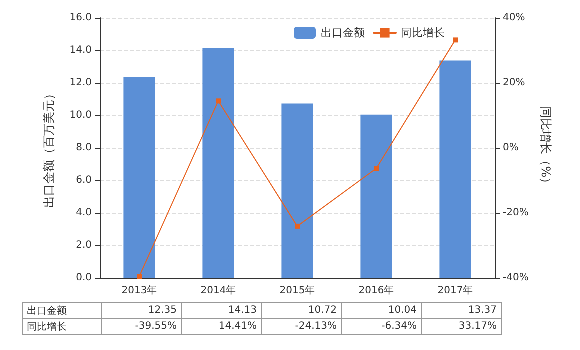 This screenshot has width=580, height=350. I want to click on y-tick-label: 12.0, so click(81, 83).